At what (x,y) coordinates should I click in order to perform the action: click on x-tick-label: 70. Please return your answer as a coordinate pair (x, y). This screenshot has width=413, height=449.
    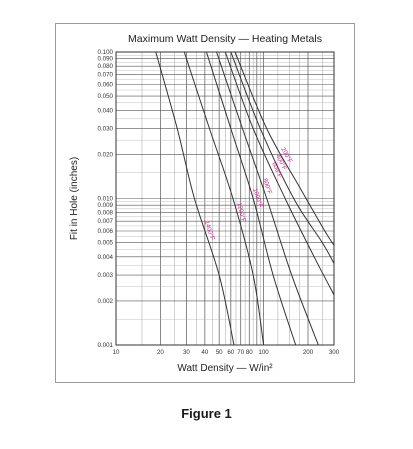
    Looking at the image, I should click on (240, 352).